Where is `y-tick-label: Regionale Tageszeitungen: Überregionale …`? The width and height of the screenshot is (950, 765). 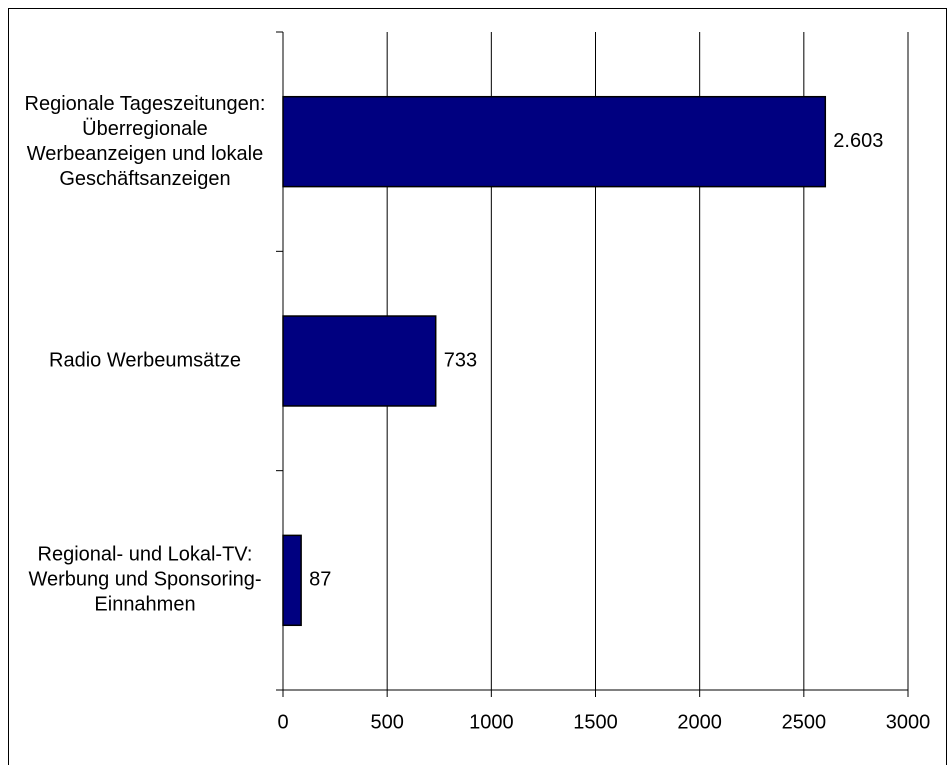
y-tick-label: Regionale Tageszeitungen: Überregionale … is located at coordinates (145, 141).